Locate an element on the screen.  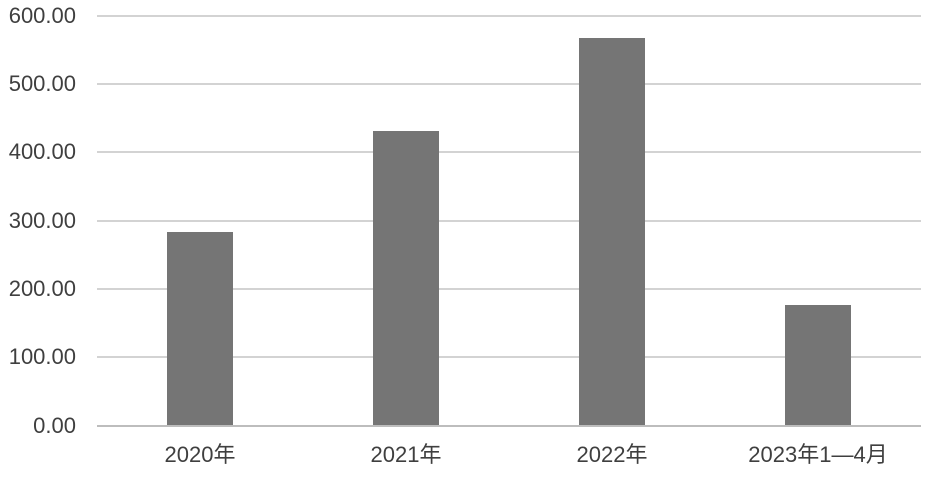
y-tick-label: 300.00 is located at coordinates (42, 220).